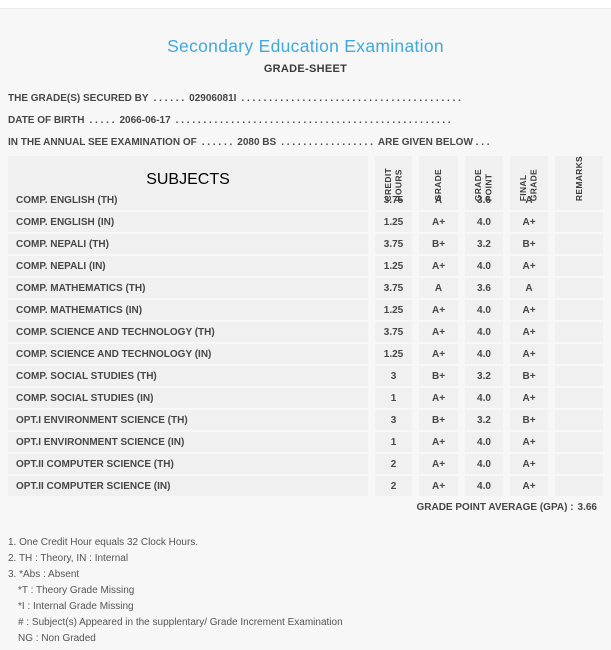 Image resolution: width=611 pixels, height=650 pixels. Describe the element at coordinates (302, 507) in the screenshot. I see `gpa-line: GRADE POINT AVERAGE (GPA) :3.66` at that location.